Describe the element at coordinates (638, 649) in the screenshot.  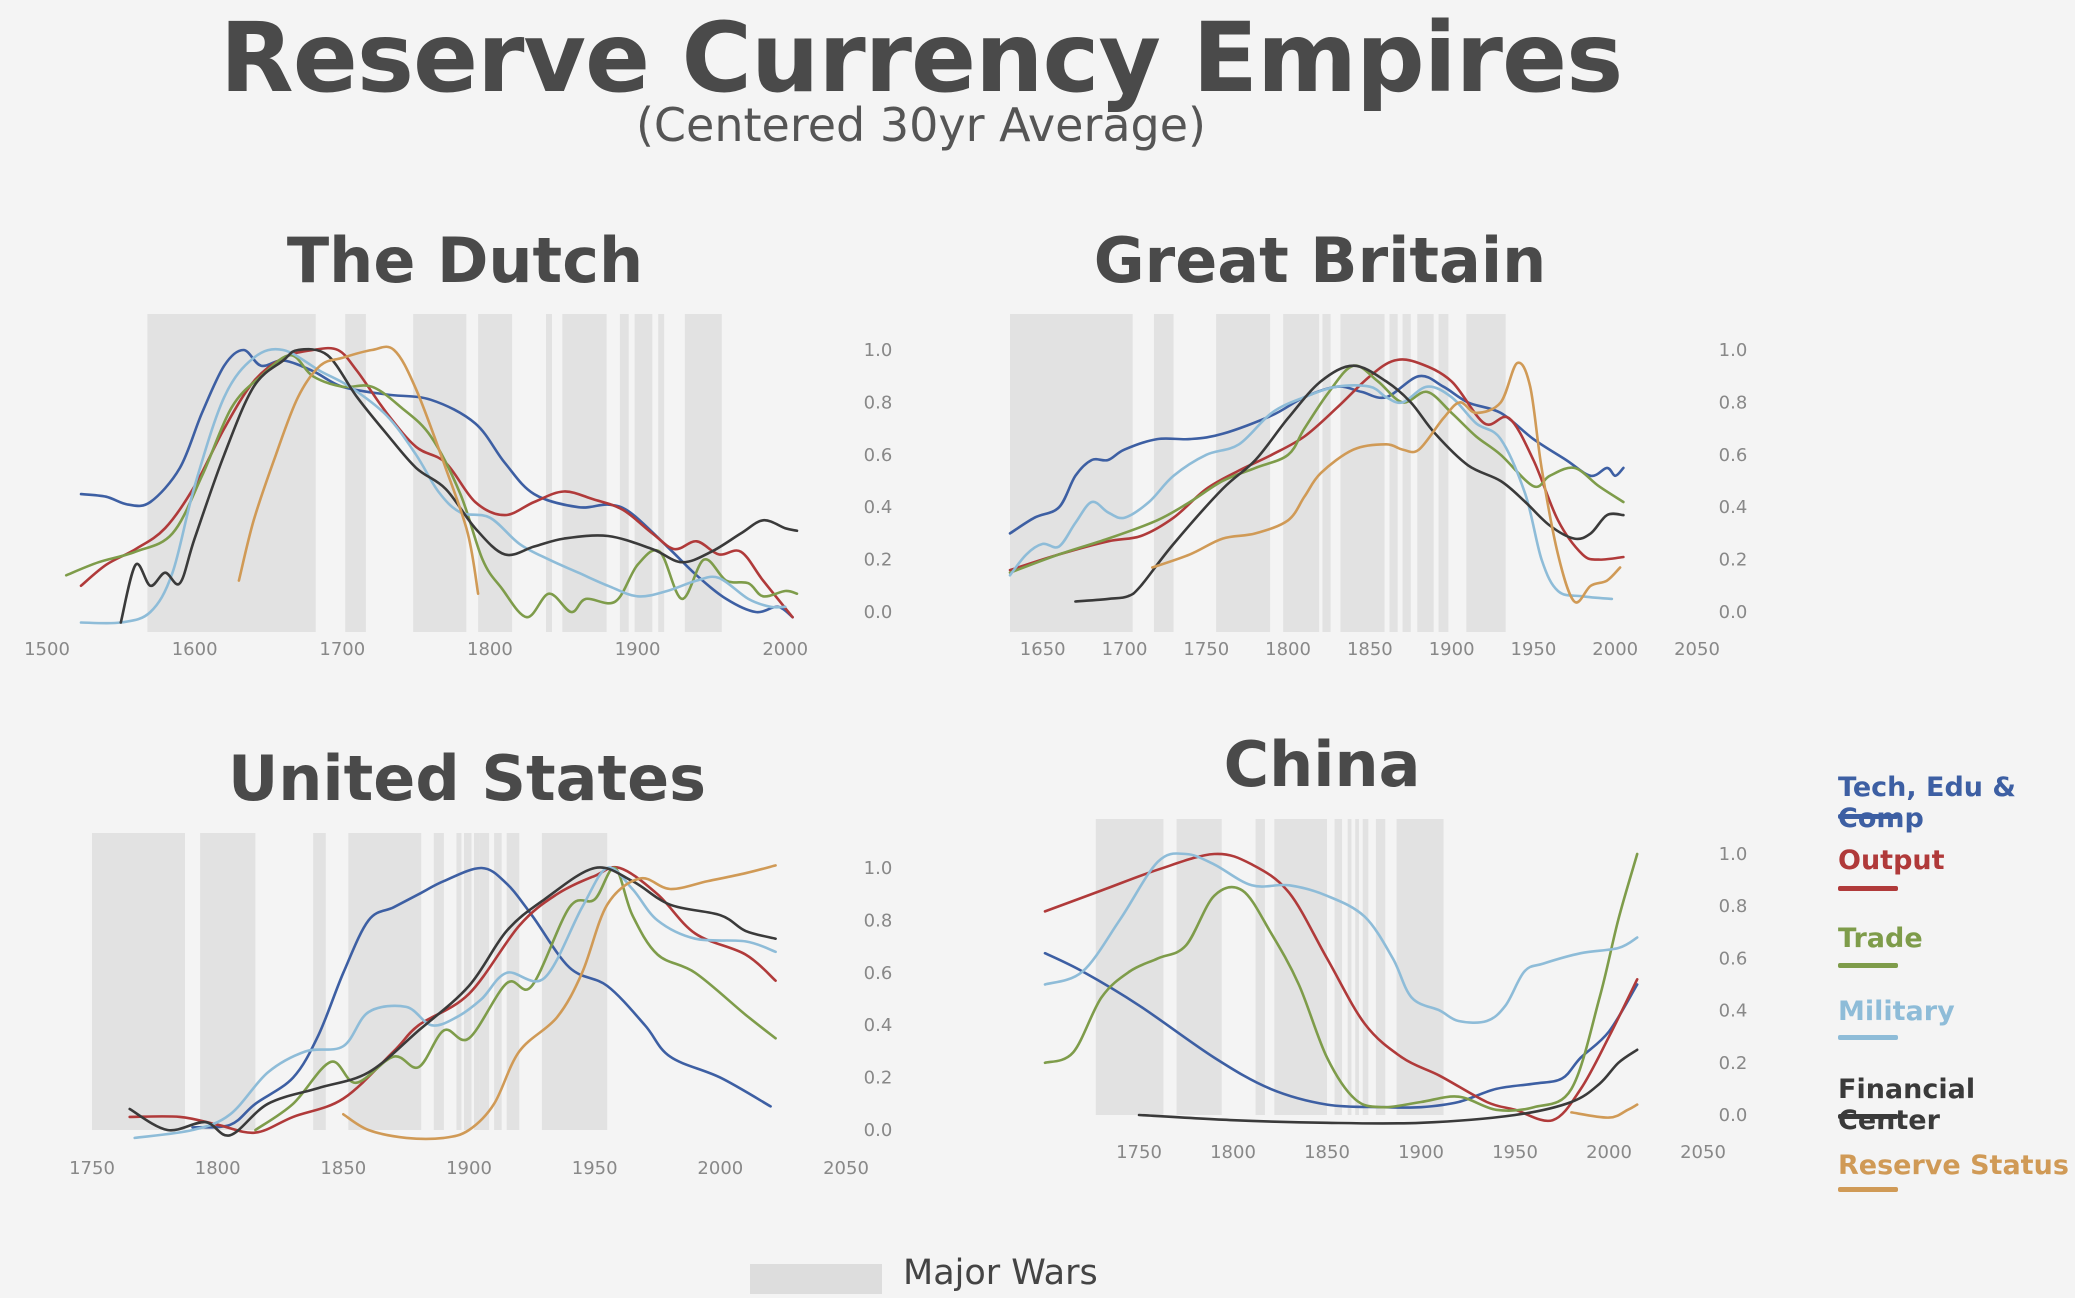
I see `x-tick-label: 1900` at that location.